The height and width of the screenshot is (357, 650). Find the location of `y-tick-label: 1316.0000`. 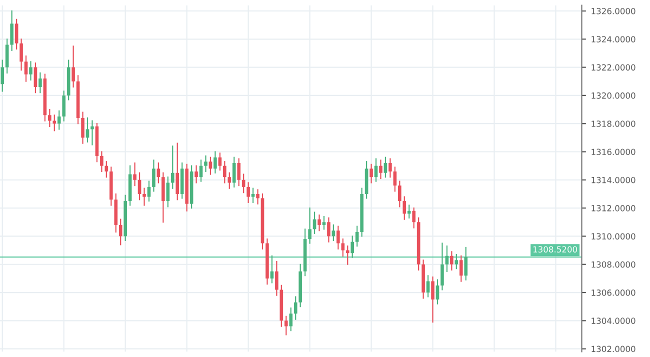

y-tick-label: 1316.0000 is located at coordinates (614, 152).